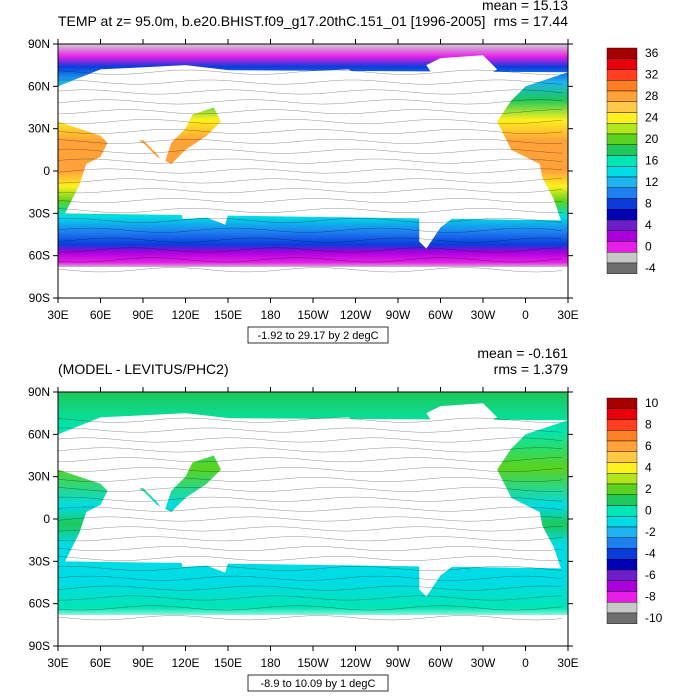  What do you see at coordinates (648, 225) in the screenshot?
I see `colorbar-label: 4` at bounding box center [648, 225].